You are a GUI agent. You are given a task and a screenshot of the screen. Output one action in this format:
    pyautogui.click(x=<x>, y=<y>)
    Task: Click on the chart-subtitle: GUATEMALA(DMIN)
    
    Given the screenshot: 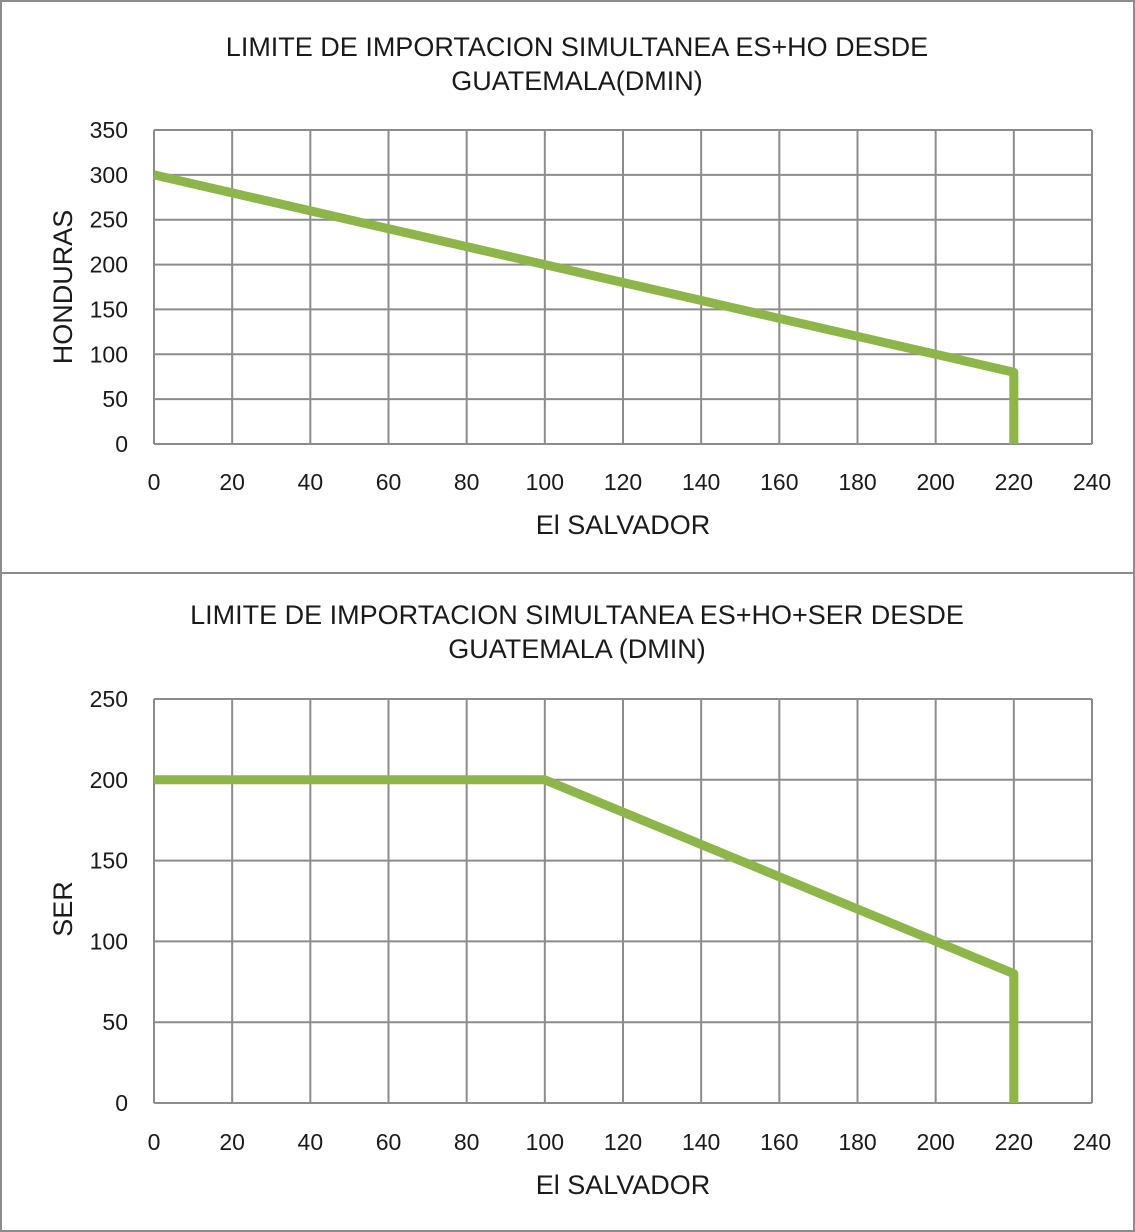 What is the action you would take?
    pyautogui.click(x=577, y=81)
    